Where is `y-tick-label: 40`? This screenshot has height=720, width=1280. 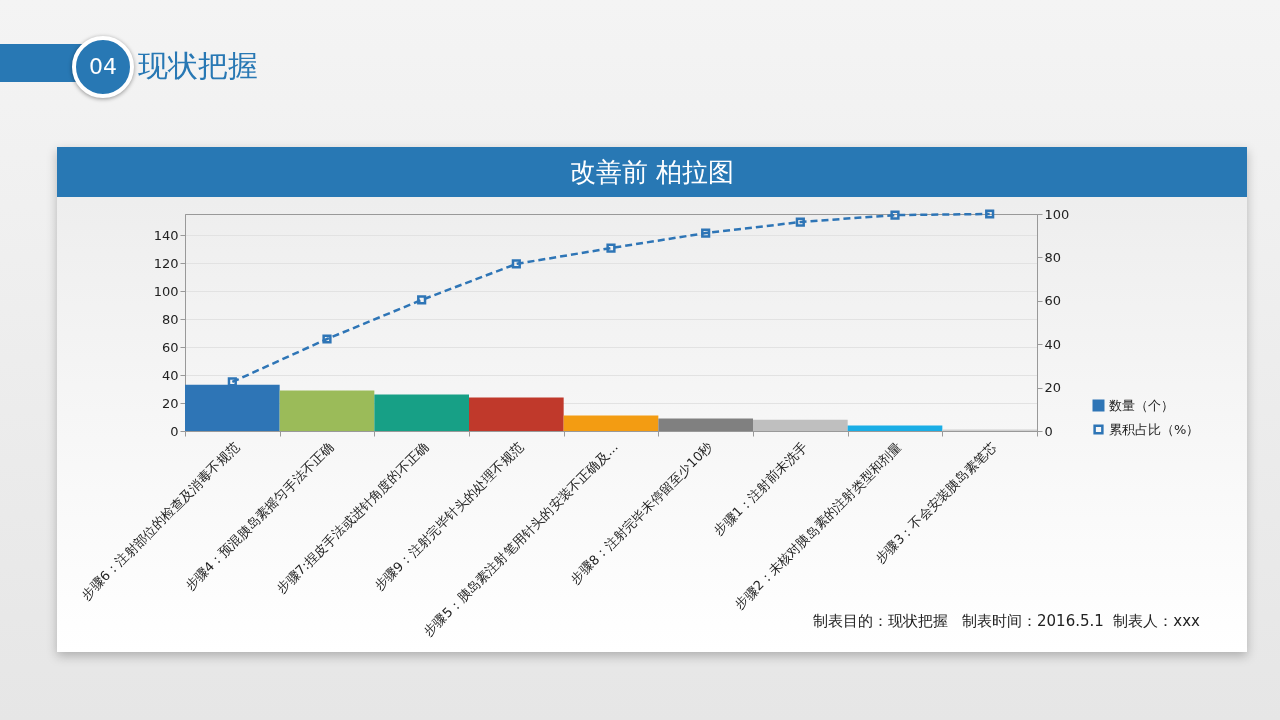 y-tick-label: 40 is located at coordinates (170, 375).